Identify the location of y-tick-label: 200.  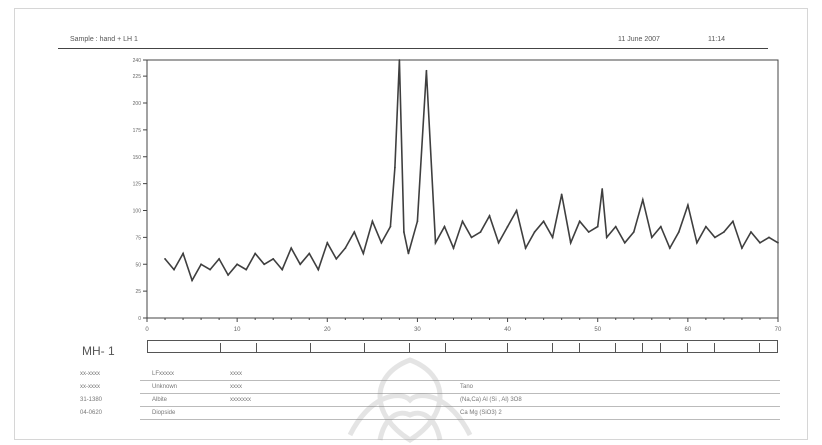
(137, 104).